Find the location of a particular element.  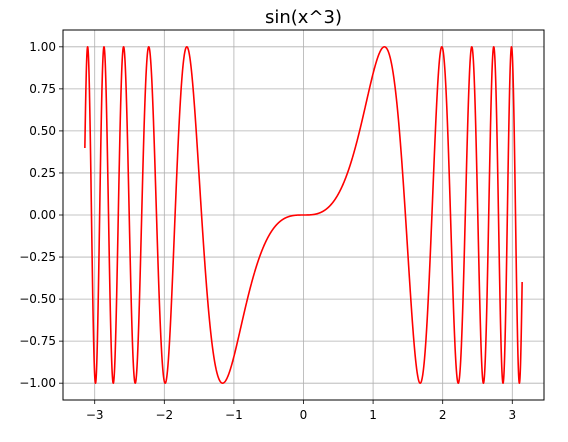

x-tick-label: −1 is located at coordinates (234, 415).